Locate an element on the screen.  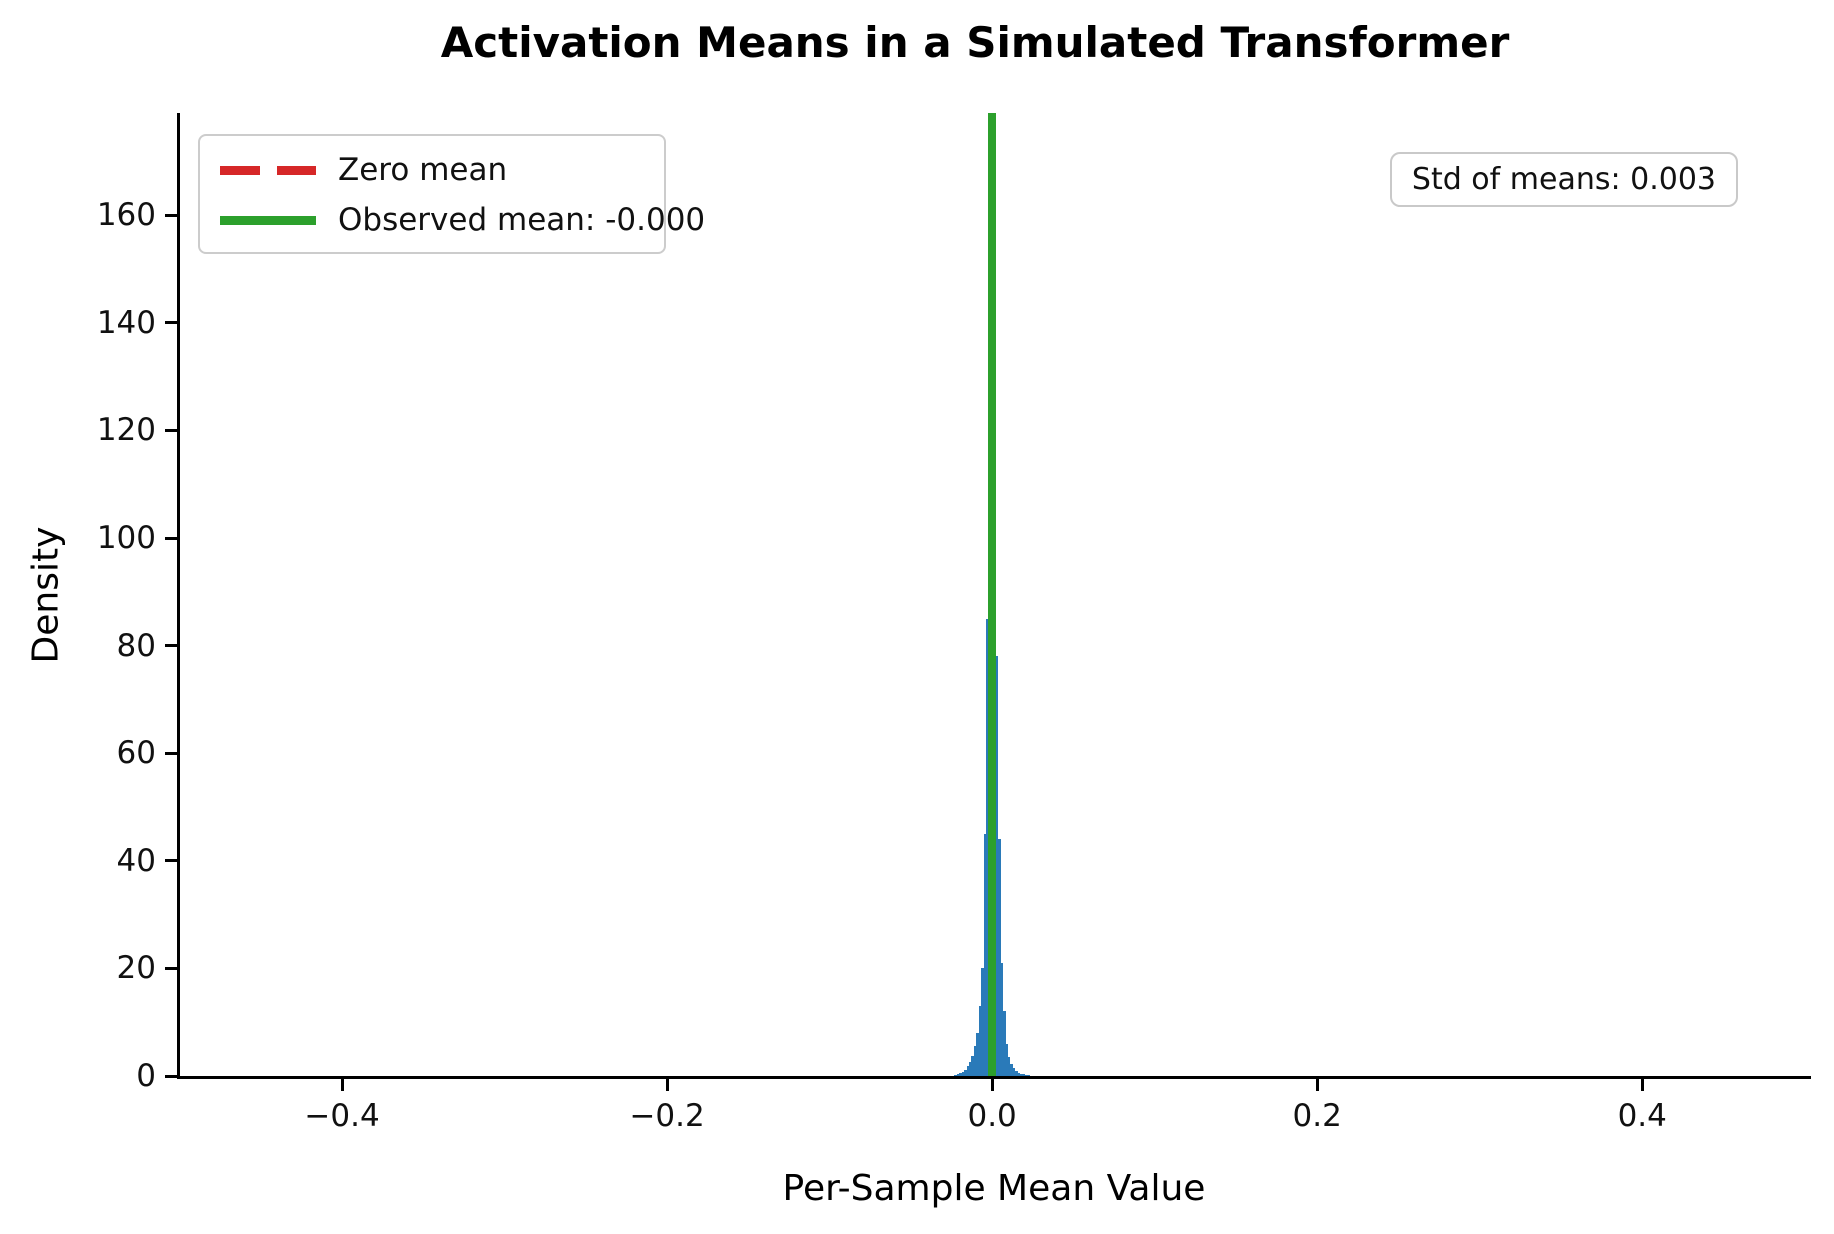
x-tick-label: 0.4 is located at coordinates (1642, 1116).